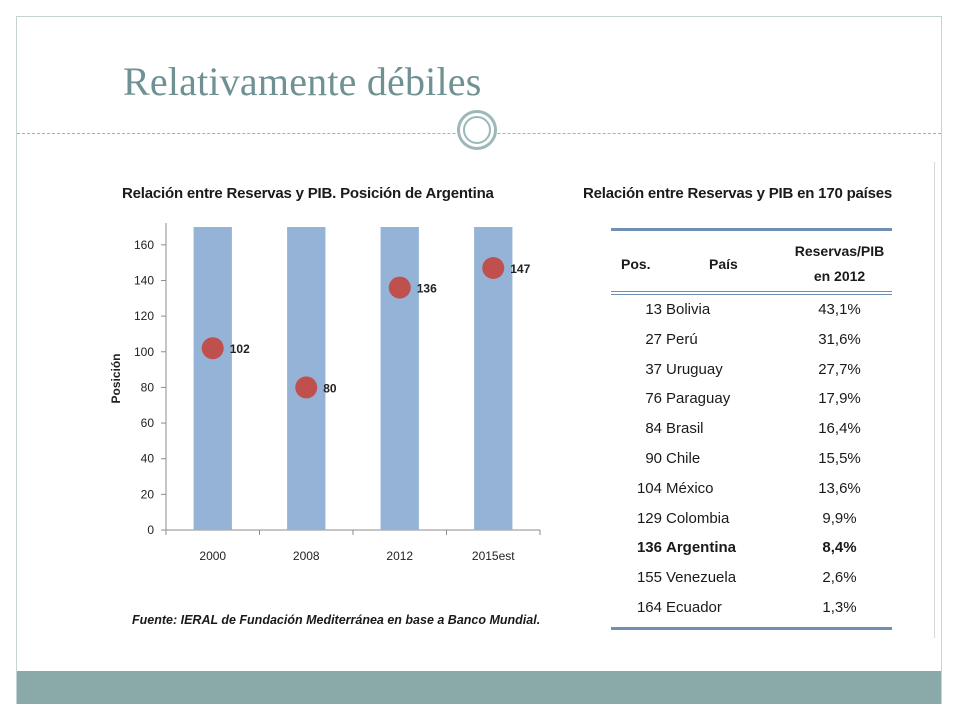  What do you see at coordinates (751, 229) in the screenshot?
I see `table-top-rule` at bounding box center [751, 229].